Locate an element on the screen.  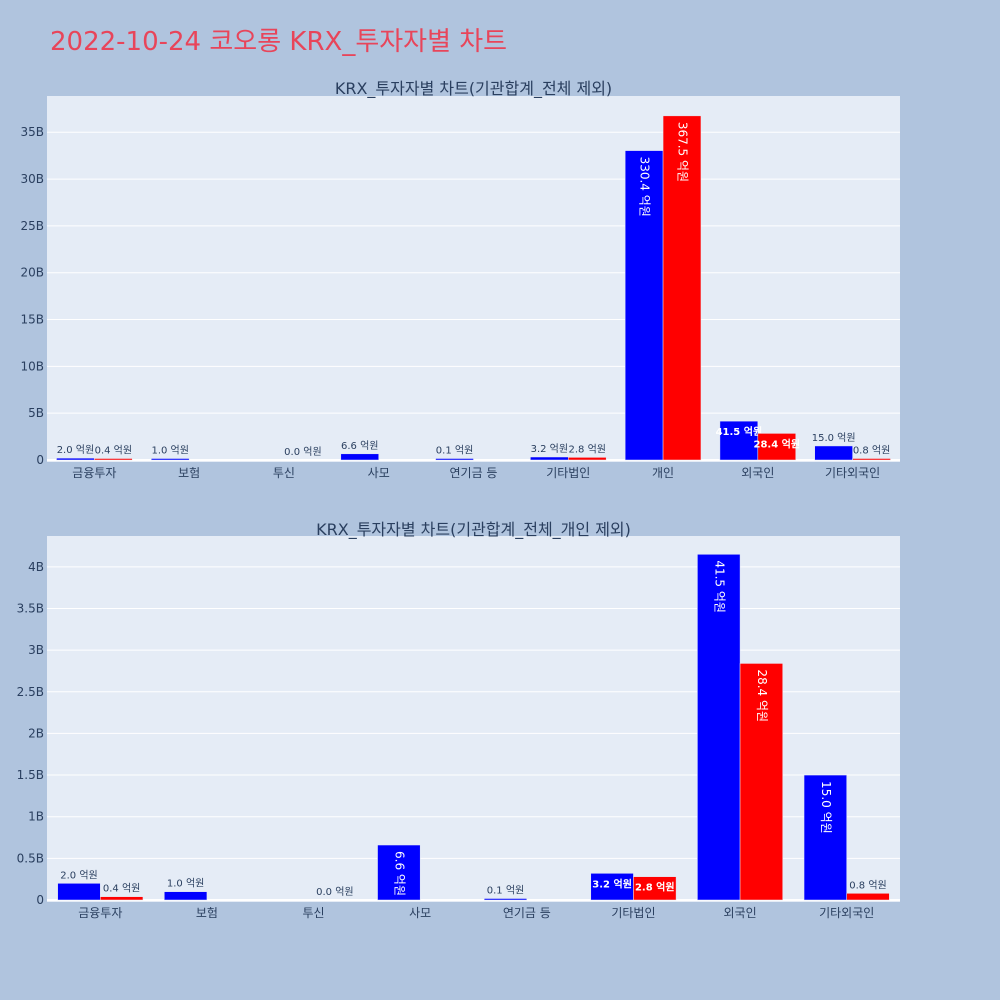
y-tick-label: 3.5B is located at coordinates (30, 608).